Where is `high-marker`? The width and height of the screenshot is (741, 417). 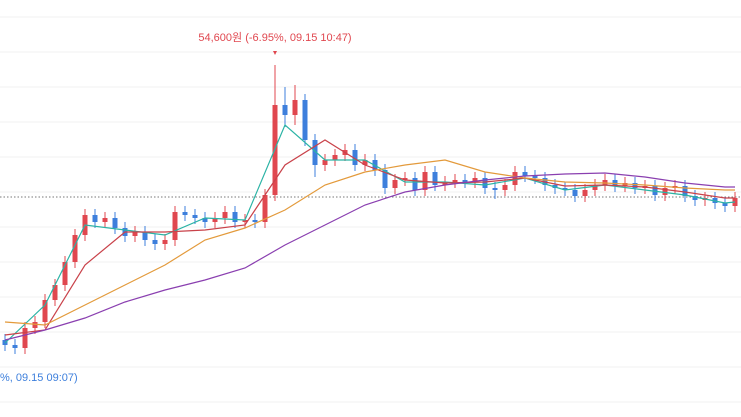
high-marker is located at coordinates (275, 53).